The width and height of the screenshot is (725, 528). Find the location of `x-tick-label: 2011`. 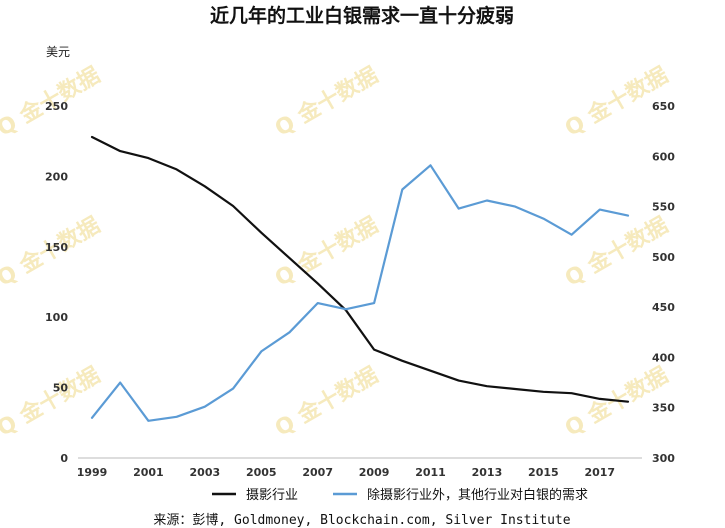

x-tick-label: 2011 is located at coordinates (430, 472).